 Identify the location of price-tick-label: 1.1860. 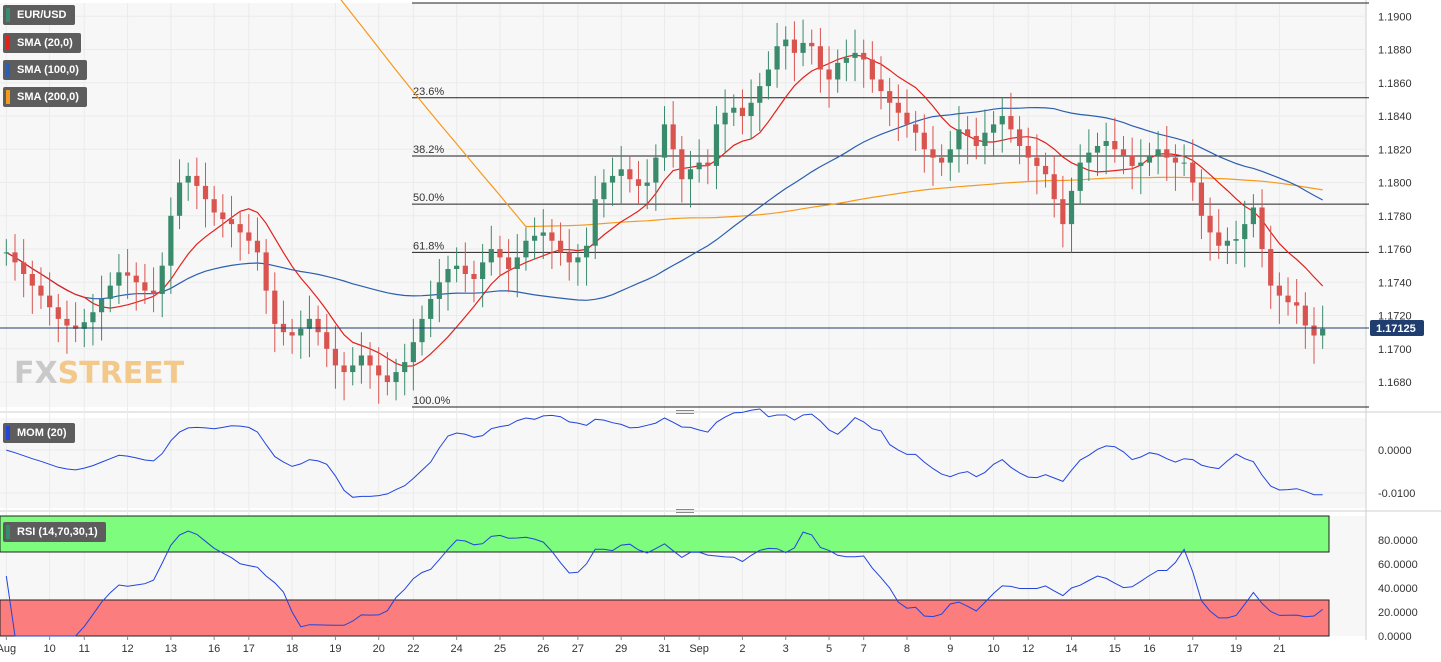
(1395, 84).